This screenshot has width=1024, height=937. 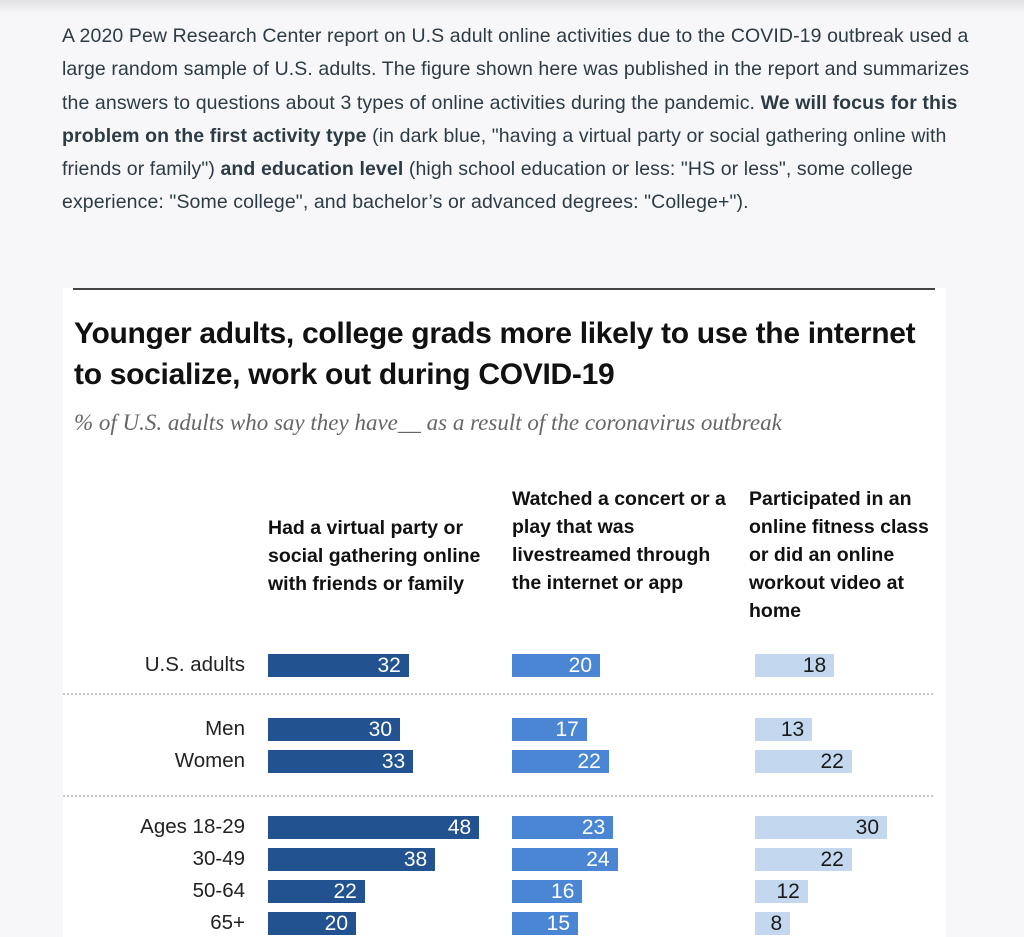 I want to click on bar-concert: 22, so click(x=560, y=761).